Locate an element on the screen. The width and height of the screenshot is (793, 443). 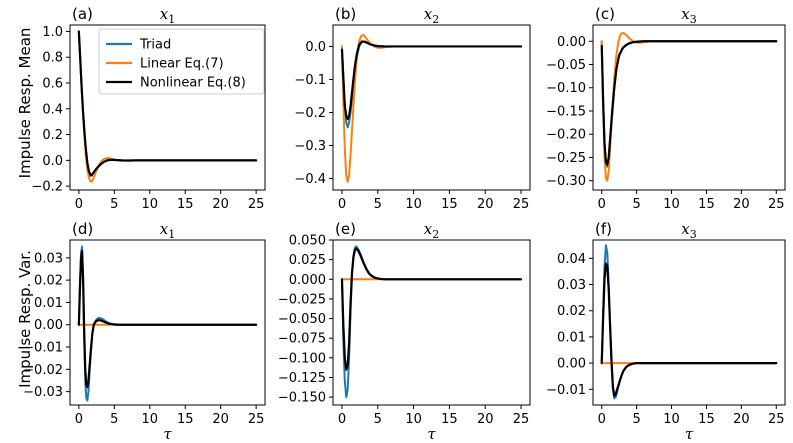
y-tick-label: 0.6 is located at coordinates (52, 84).